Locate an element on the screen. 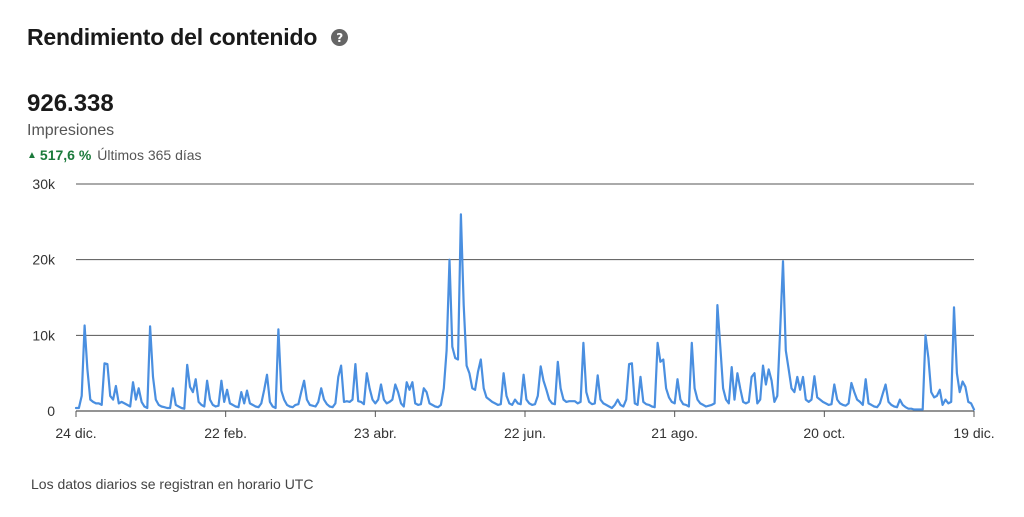  change-percent: 517,6 % is located at coordinates (65, 155).